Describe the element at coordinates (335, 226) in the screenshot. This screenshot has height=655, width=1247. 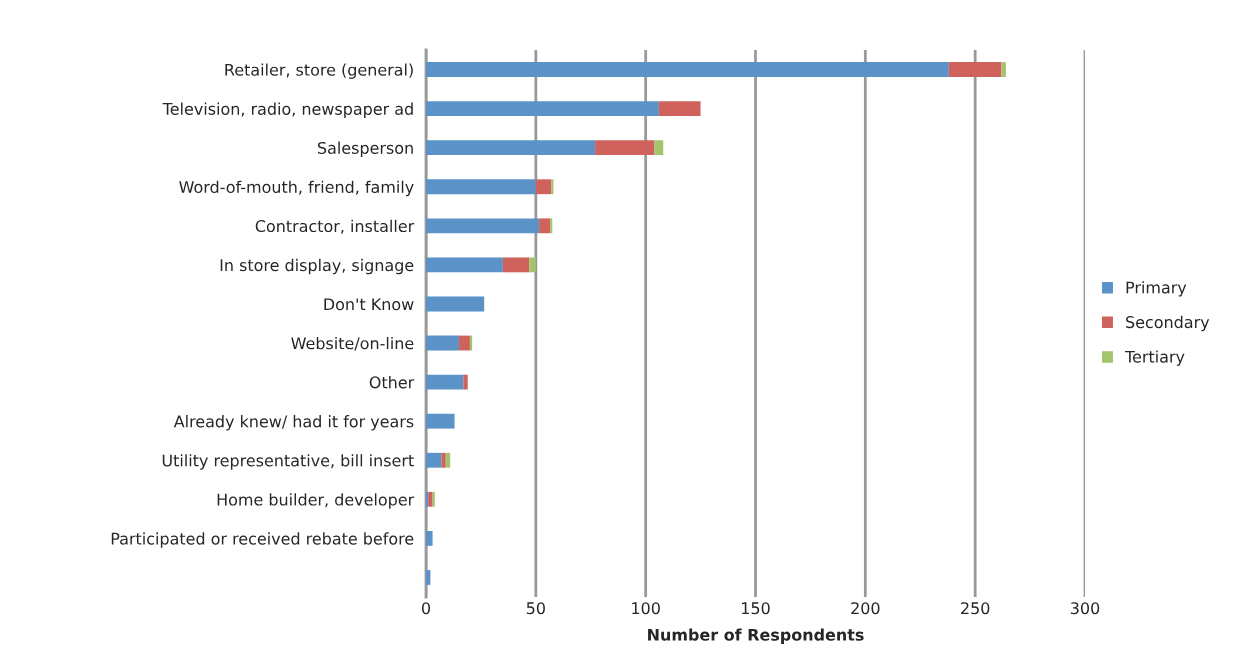
I see `y-tick-label: Contractor, installer` at that location.